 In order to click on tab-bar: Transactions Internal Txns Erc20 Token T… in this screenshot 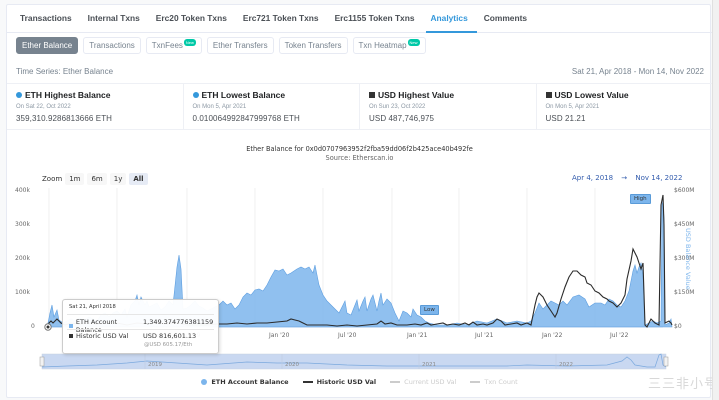, I will do `click(359, 19)`.